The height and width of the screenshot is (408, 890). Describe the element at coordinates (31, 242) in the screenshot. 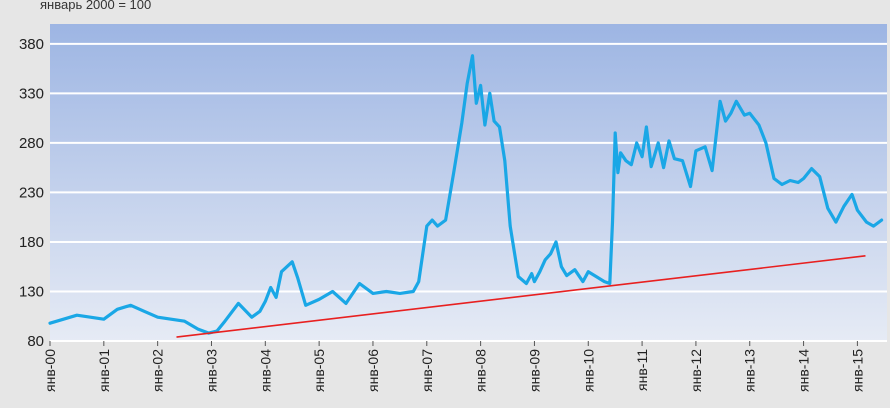

I see `y-tick-label: 180` at that location.